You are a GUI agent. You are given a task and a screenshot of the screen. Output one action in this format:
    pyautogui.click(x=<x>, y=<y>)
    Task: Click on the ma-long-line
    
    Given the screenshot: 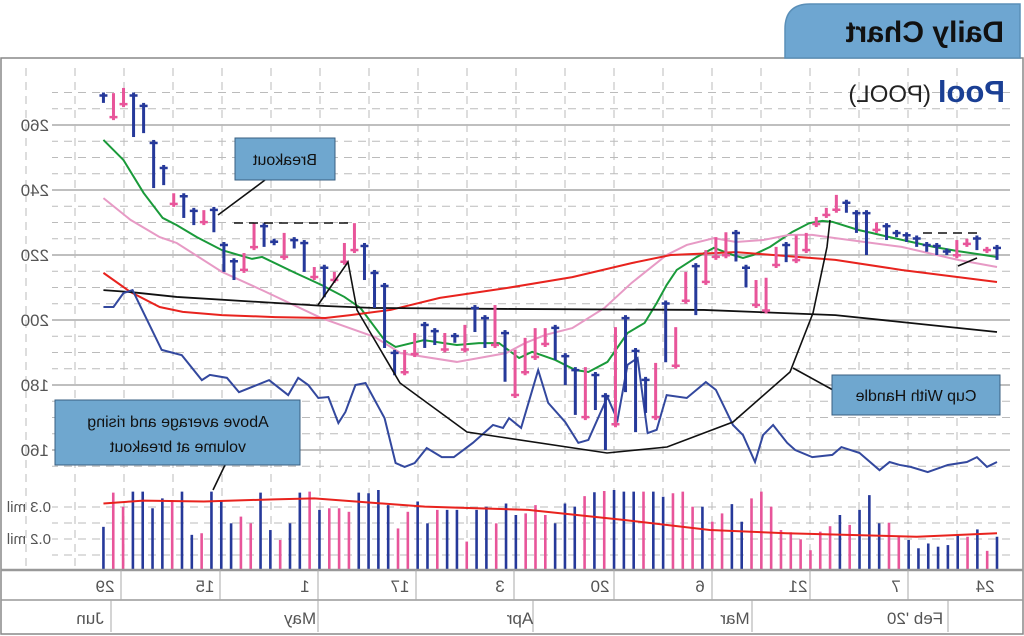 What is the action you would take?
    pyautogui.click(x=550, y=285)
    